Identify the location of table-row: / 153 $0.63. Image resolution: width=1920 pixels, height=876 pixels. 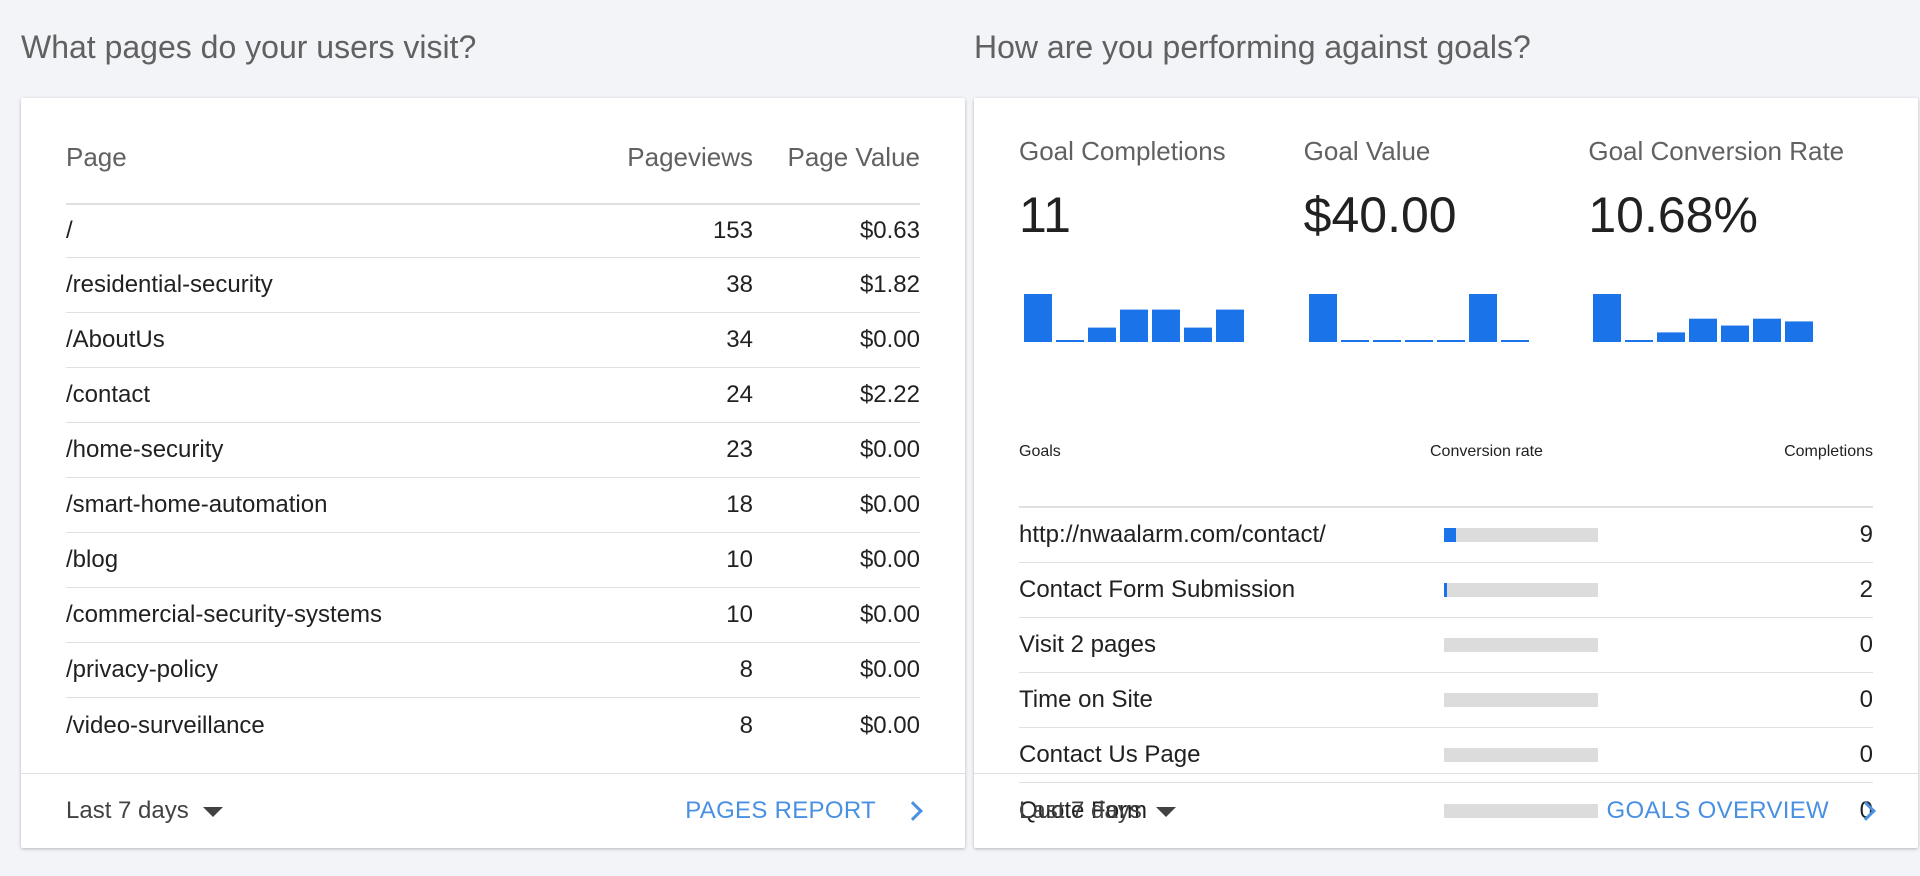
(493, 231).